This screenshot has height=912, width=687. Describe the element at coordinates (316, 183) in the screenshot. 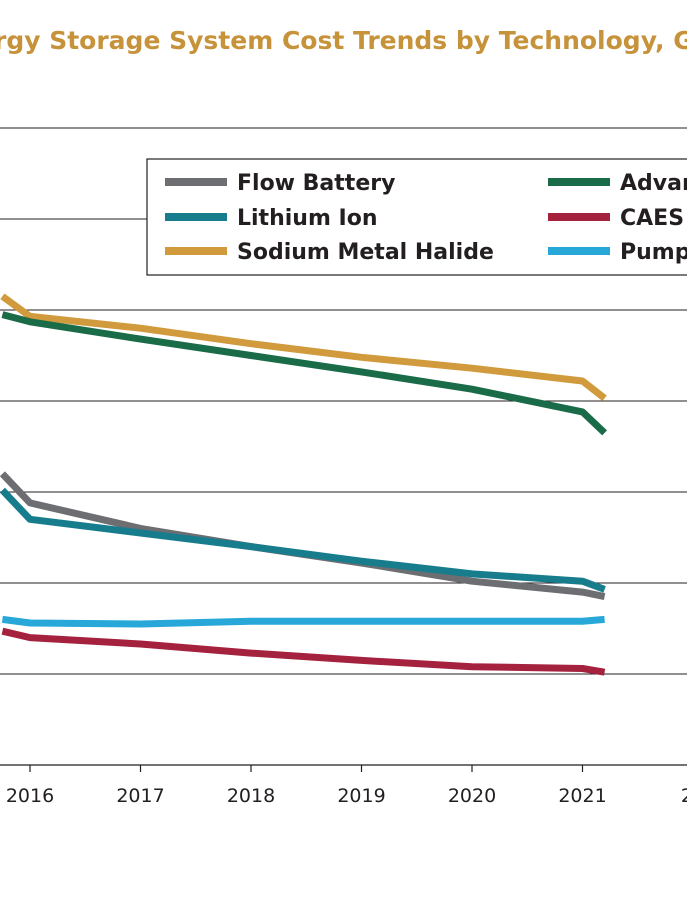

I see `legend-label: Flow Battery` at that location.